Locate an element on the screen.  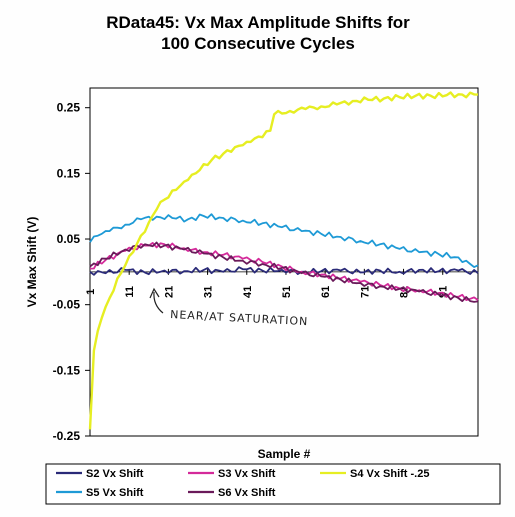
x-tick-label: 1 is located at coordinates (91, 292).